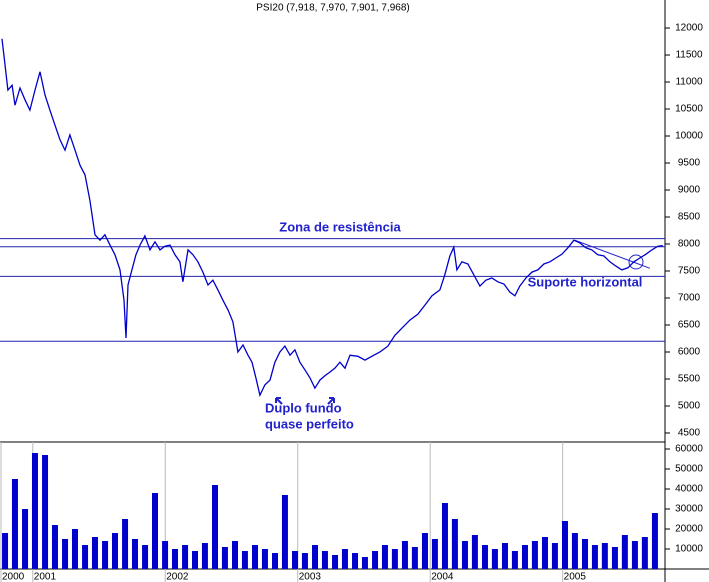 The image size is (709, 582). Describe the element at coordinates (689, 217) in the screenshot. I see `y-tick-label: 8500` at that location.